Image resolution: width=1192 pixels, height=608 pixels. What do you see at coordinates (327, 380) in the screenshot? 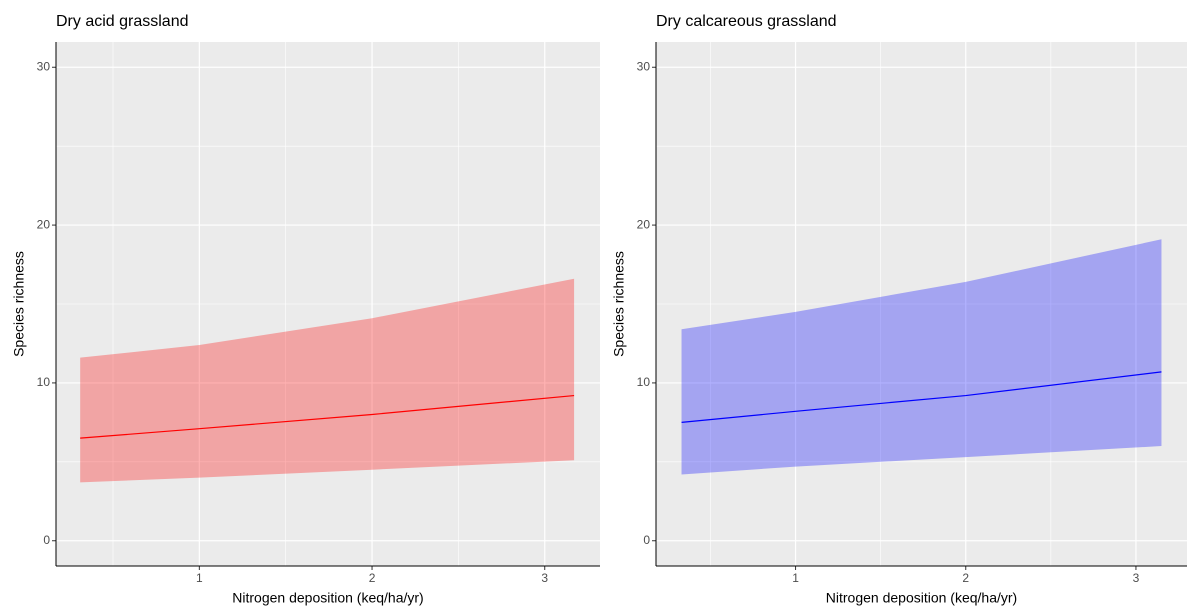
I see `confidence-ribbon` at bounding box center [327, 380].